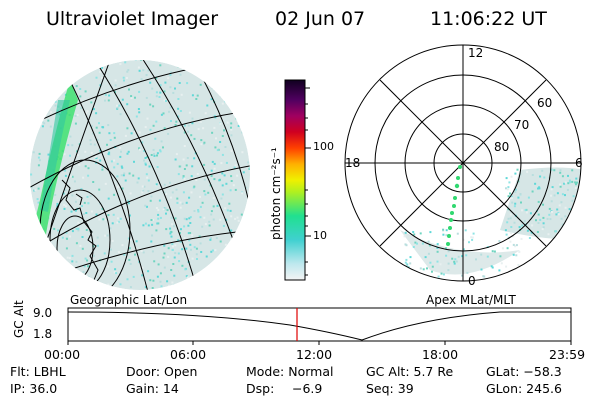 Image resolution: width=600 pixels, height=400 pixels. Describe the element at coordinates (440, 354) in the screenshot. I see `timeline-xtick-1800: 18:00` at that location.